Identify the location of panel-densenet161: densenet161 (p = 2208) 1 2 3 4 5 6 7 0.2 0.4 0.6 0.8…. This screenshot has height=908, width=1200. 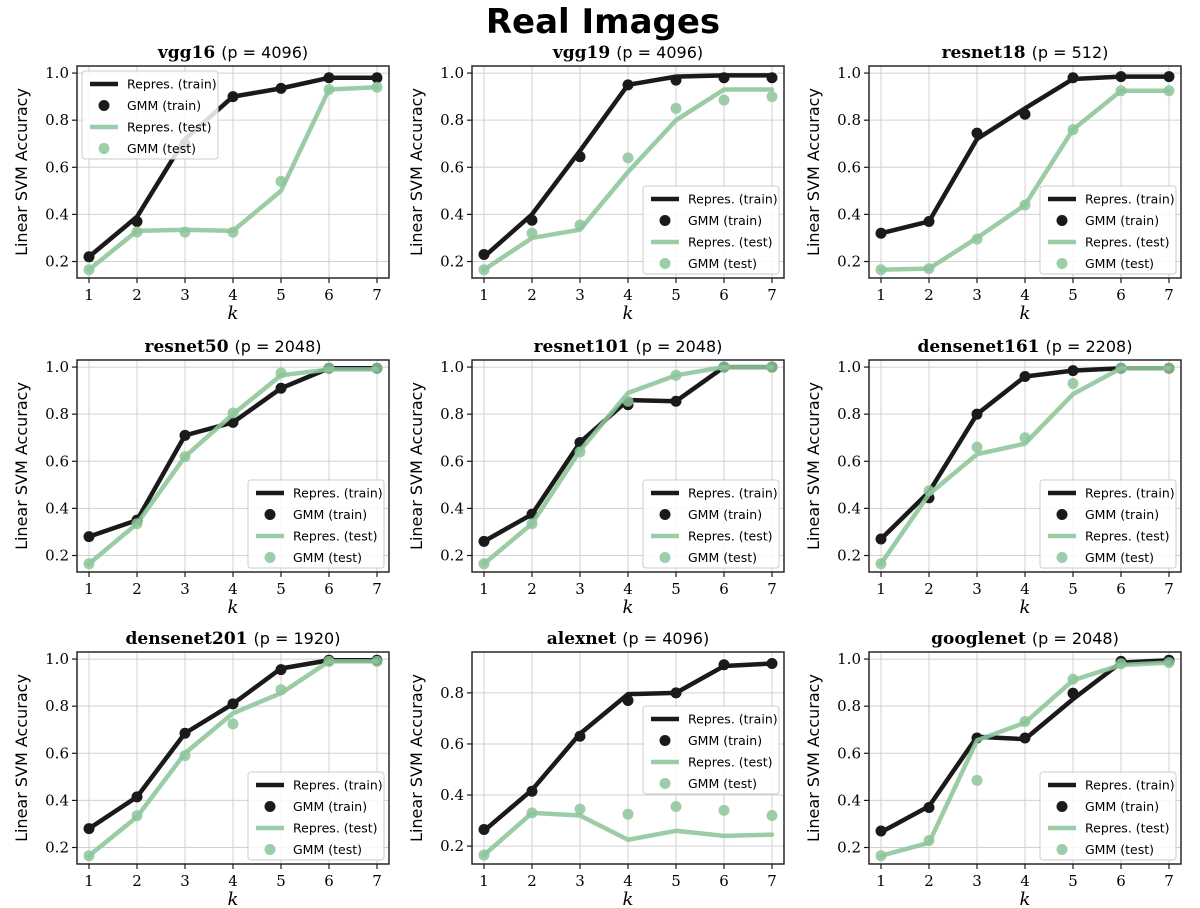
(993, 477).